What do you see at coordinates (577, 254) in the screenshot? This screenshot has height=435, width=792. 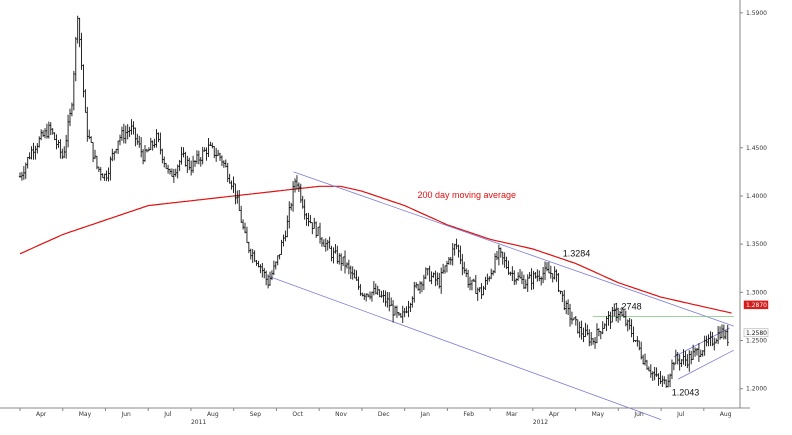 I see `price-annotation: 1.3284` at bounding box center [577, 254].